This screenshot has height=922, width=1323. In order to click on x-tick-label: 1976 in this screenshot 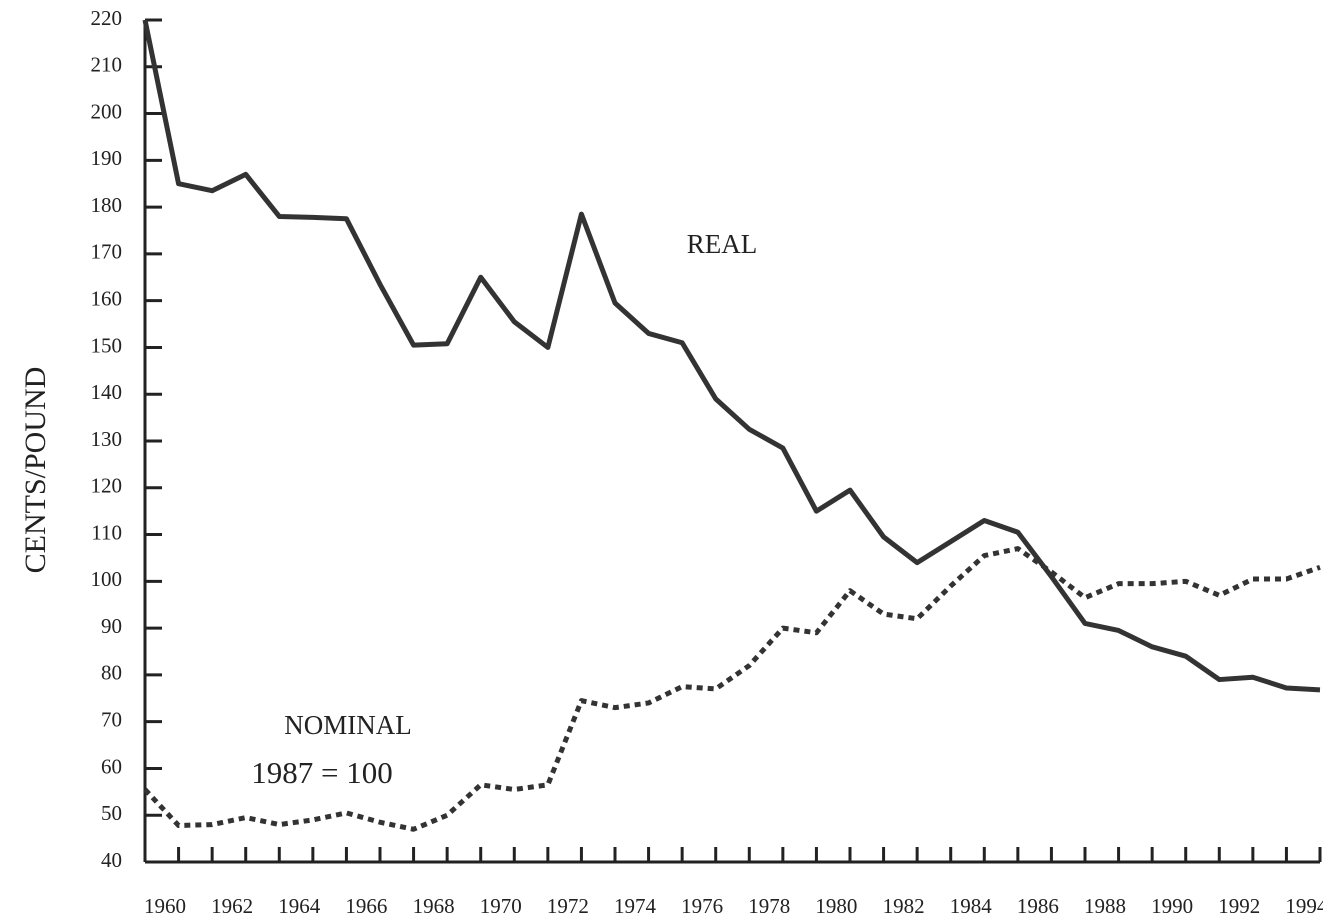, I will do `click(702, 906)`.